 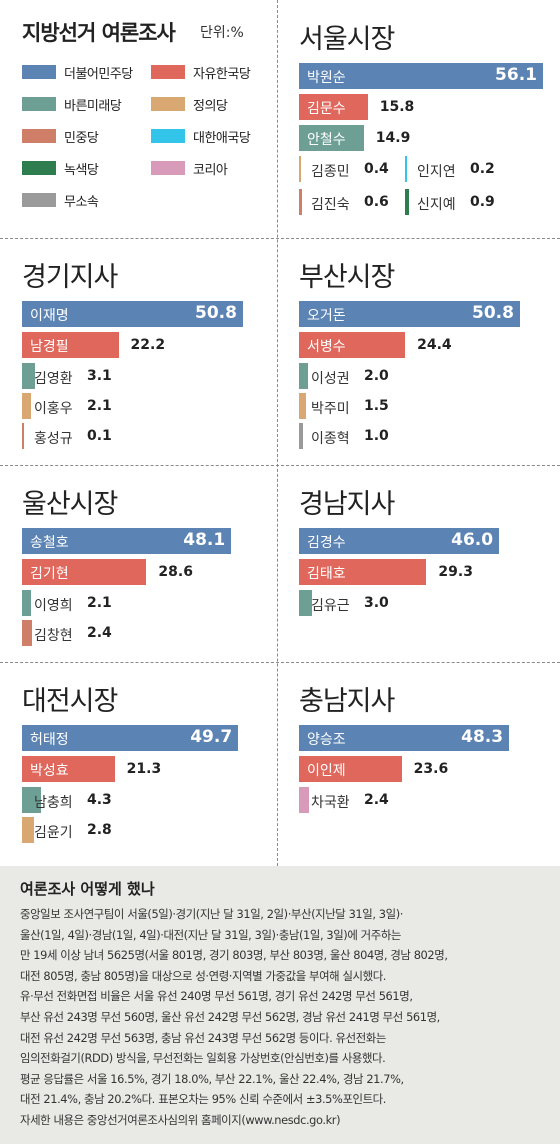 I want to click on bar-minju: 허태정 49.7, so click(x=130, y=738).